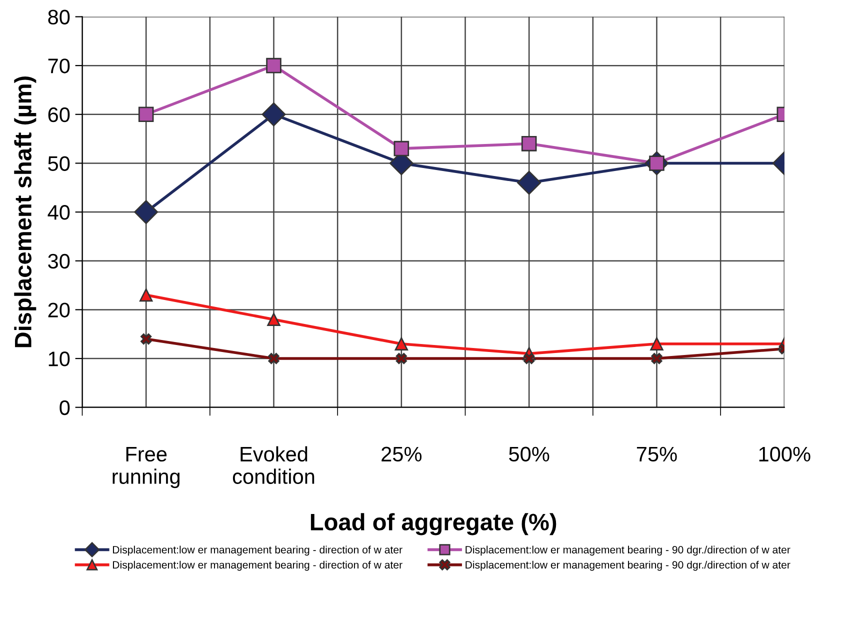  I want to click on y-tick-label: 10, so click(59, 359).